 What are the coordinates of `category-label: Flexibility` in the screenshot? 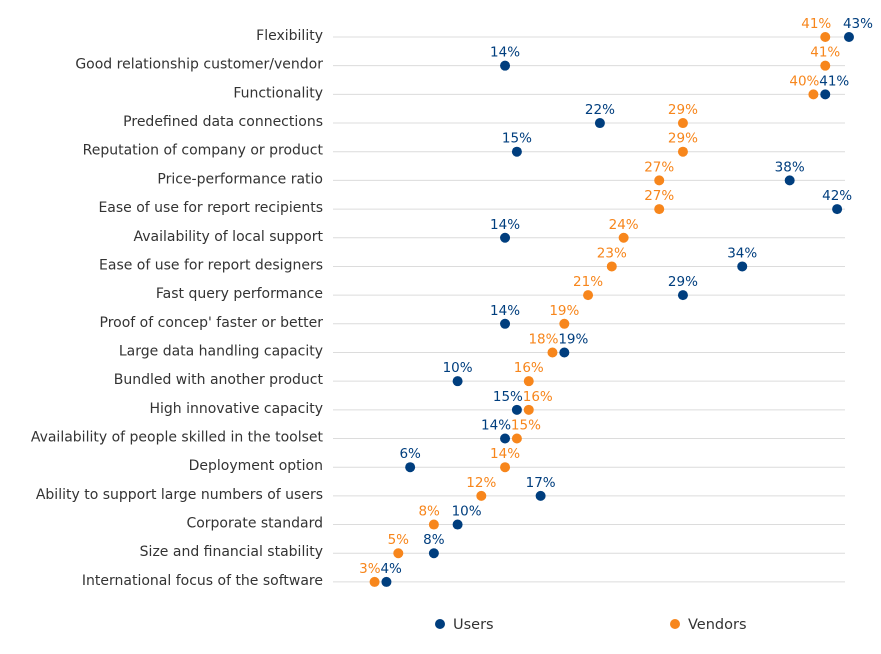 It's located at (289, 36).